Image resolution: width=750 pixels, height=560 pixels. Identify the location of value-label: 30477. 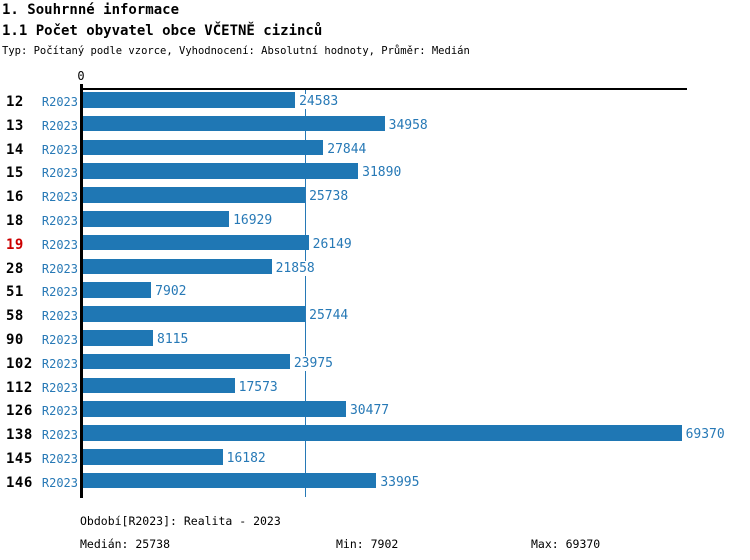
(369, 411).